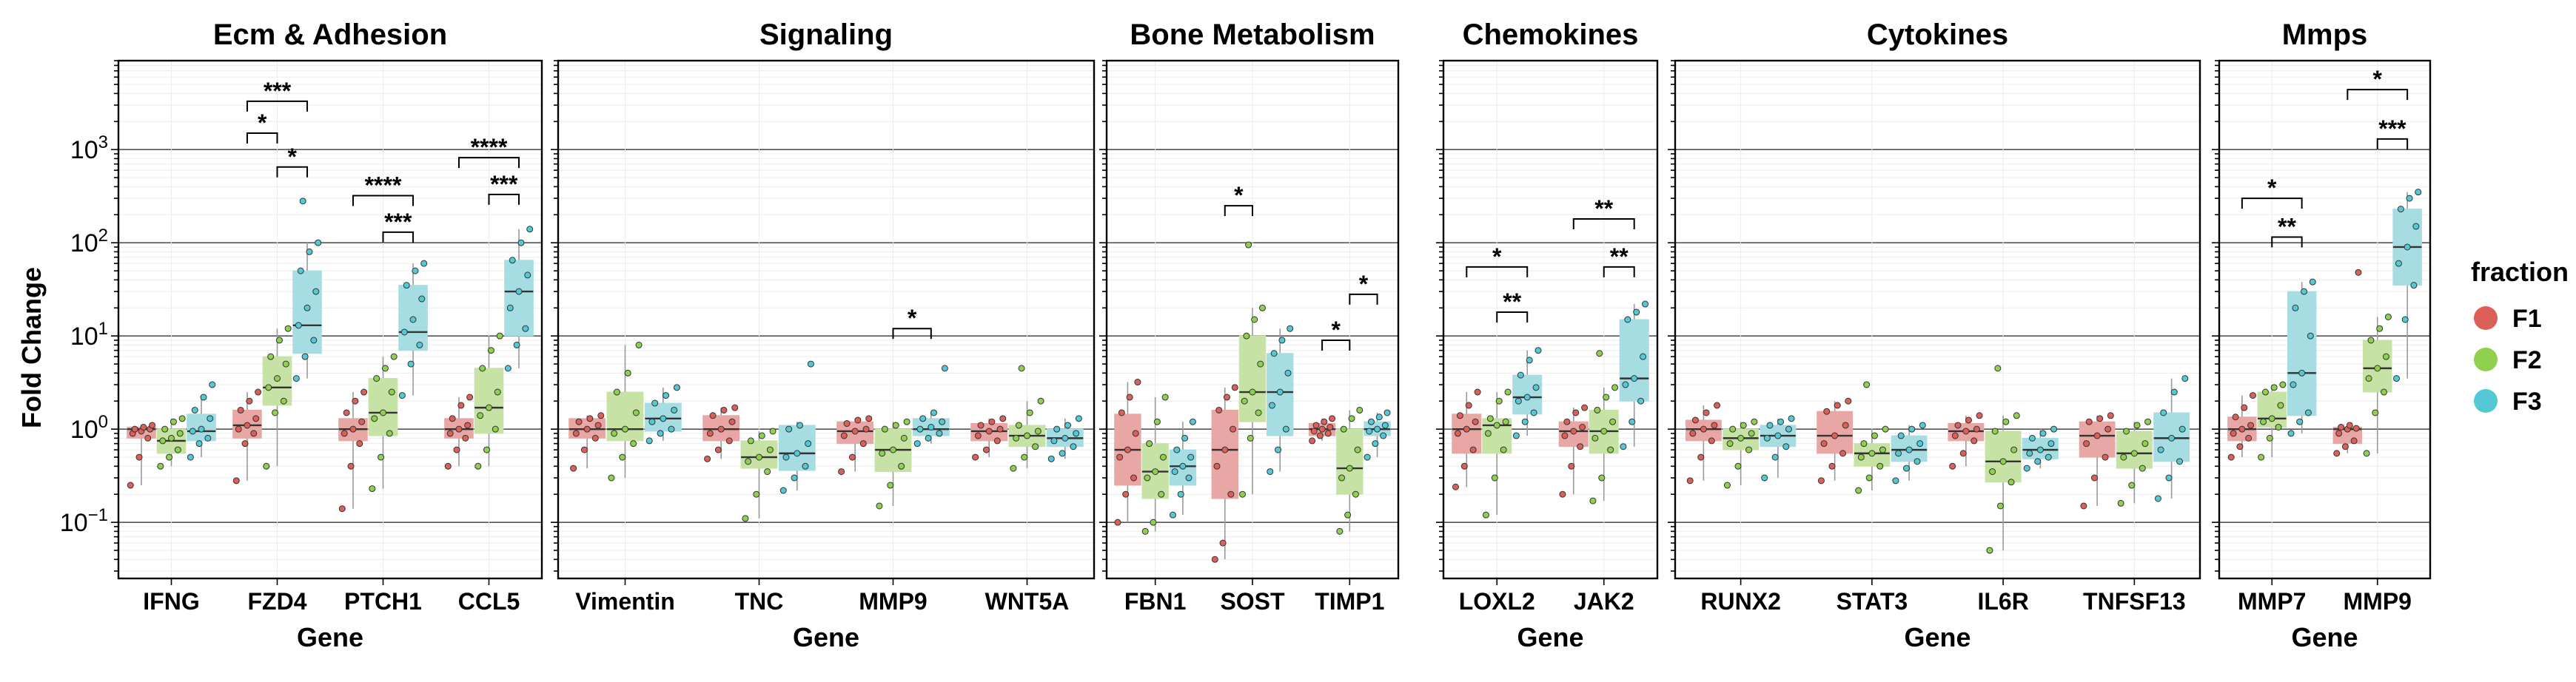 This screenshot has width=2576, height=682. I want to click on y-tick-label: 10−1, so click(84, 521).